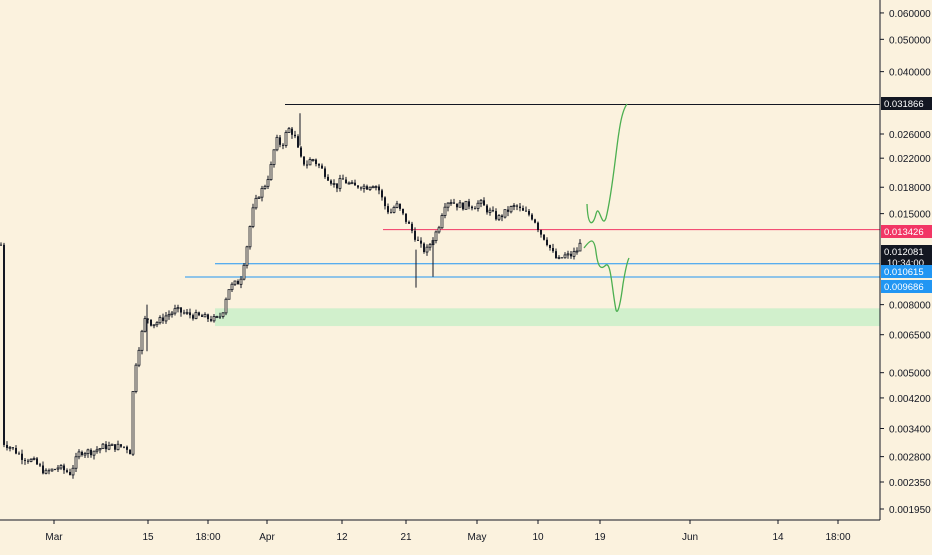 This screenshot has height=555, width=932. Describe the element at coordinates (910, 73) in the screenshot. I see `y-tick-label: 0.040000` at that location.